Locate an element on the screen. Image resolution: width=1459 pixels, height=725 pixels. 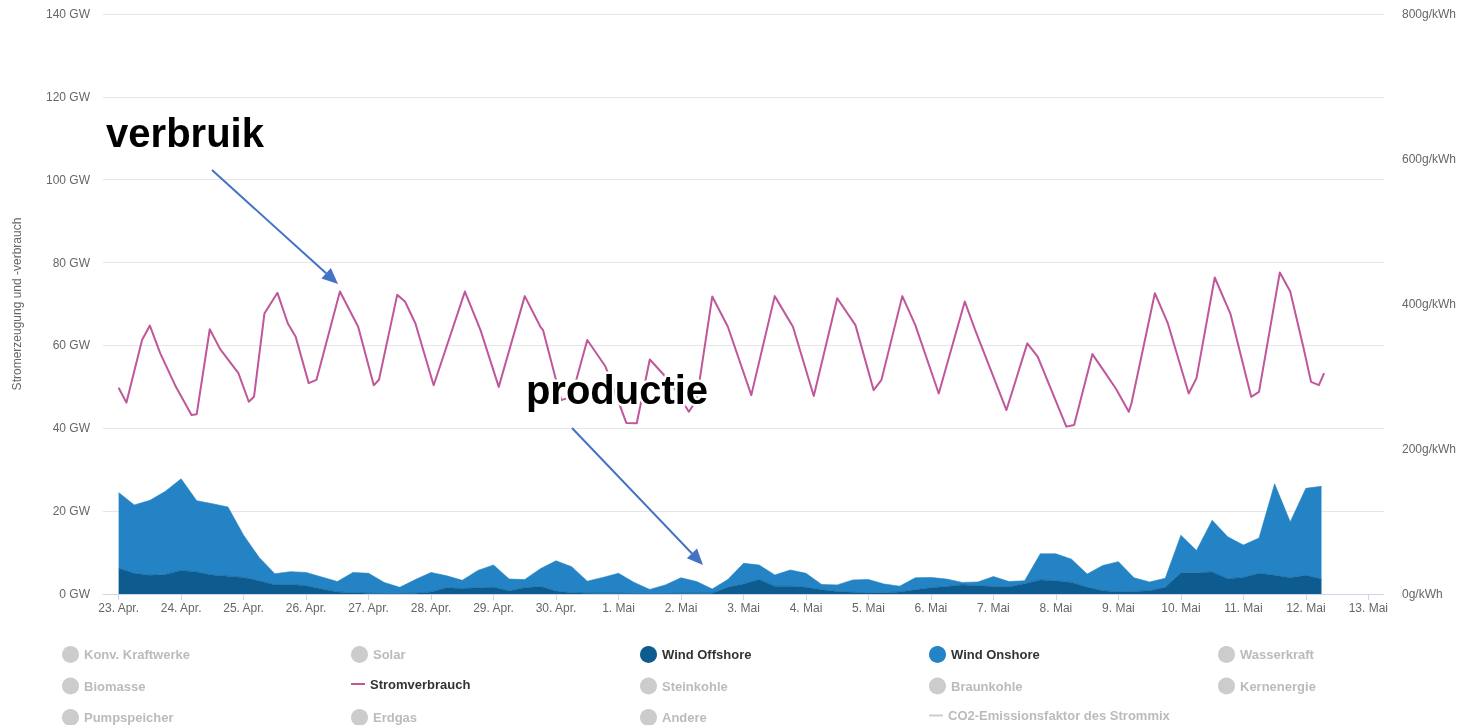
legend-label: Andere is located at coordinates (684, 717).